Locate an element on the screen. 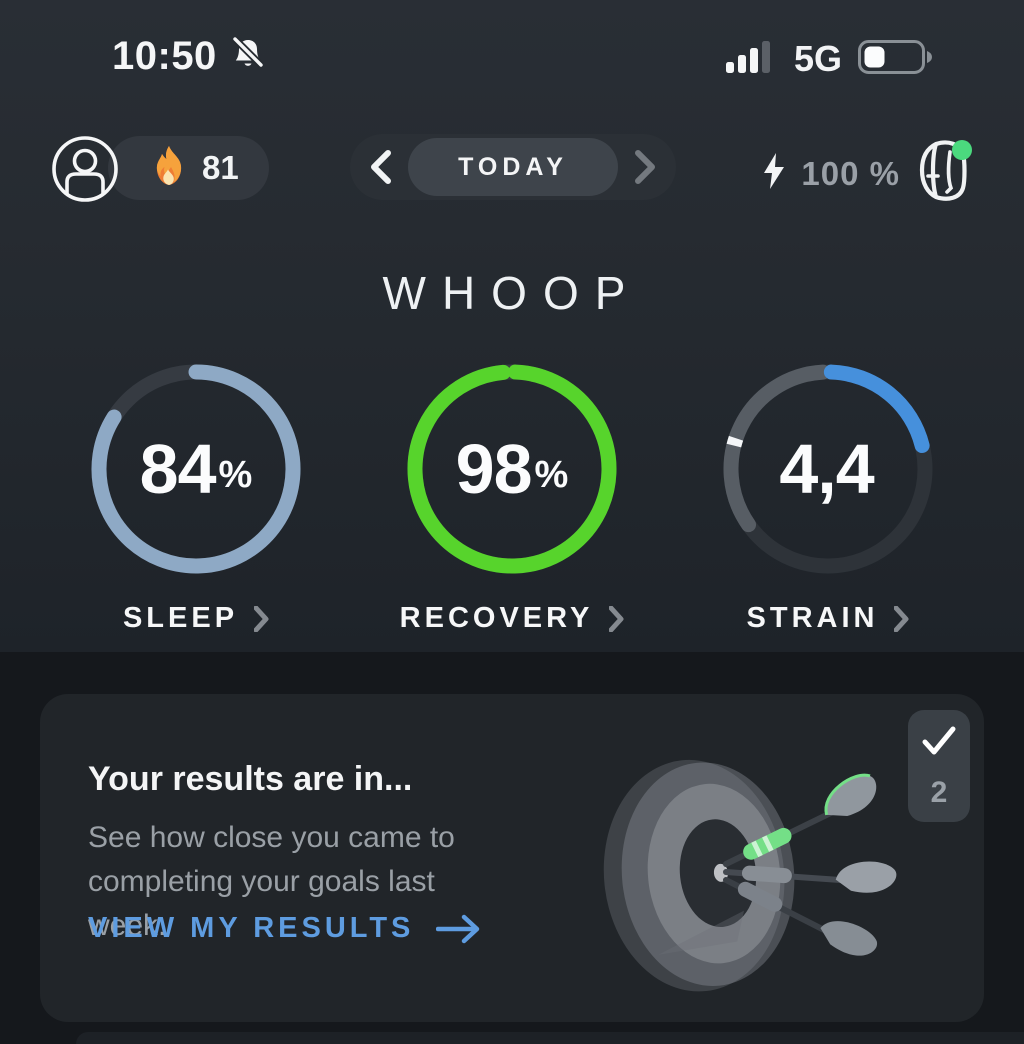 The height and width of the screenshot is (1044, 1024). network-type-label: 5G is located at coordinates (817, 58).